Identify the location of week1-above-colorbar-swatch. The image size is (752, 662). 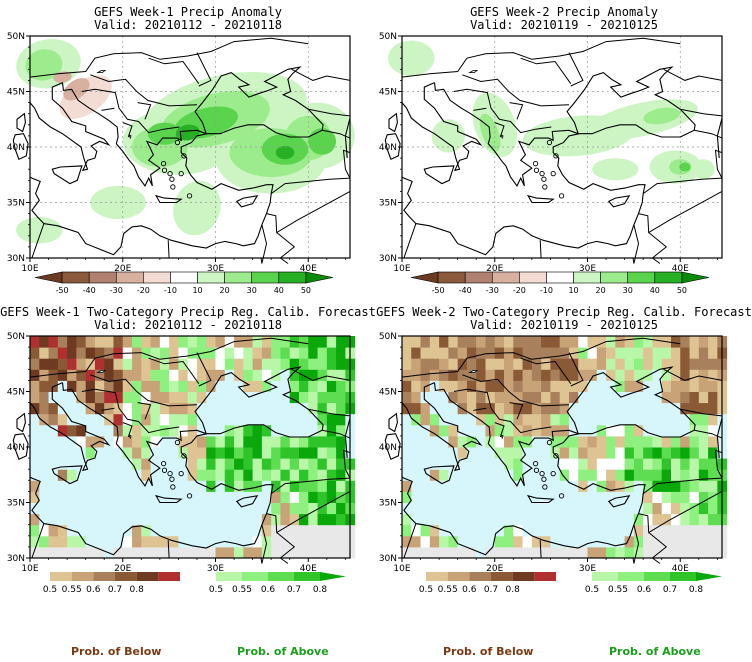
(229, 576).